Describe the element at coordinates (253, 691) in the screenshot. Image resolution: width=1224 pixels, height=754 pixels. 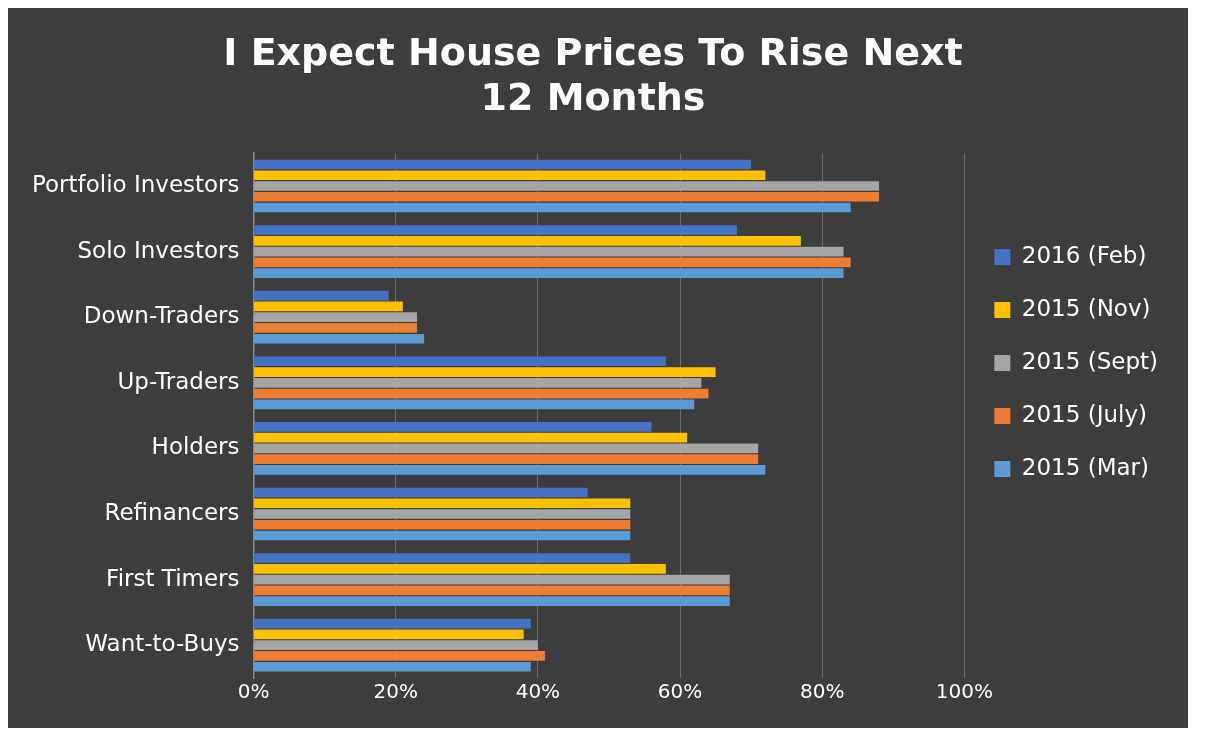
I see `x-tick-label: 0%` at that location.